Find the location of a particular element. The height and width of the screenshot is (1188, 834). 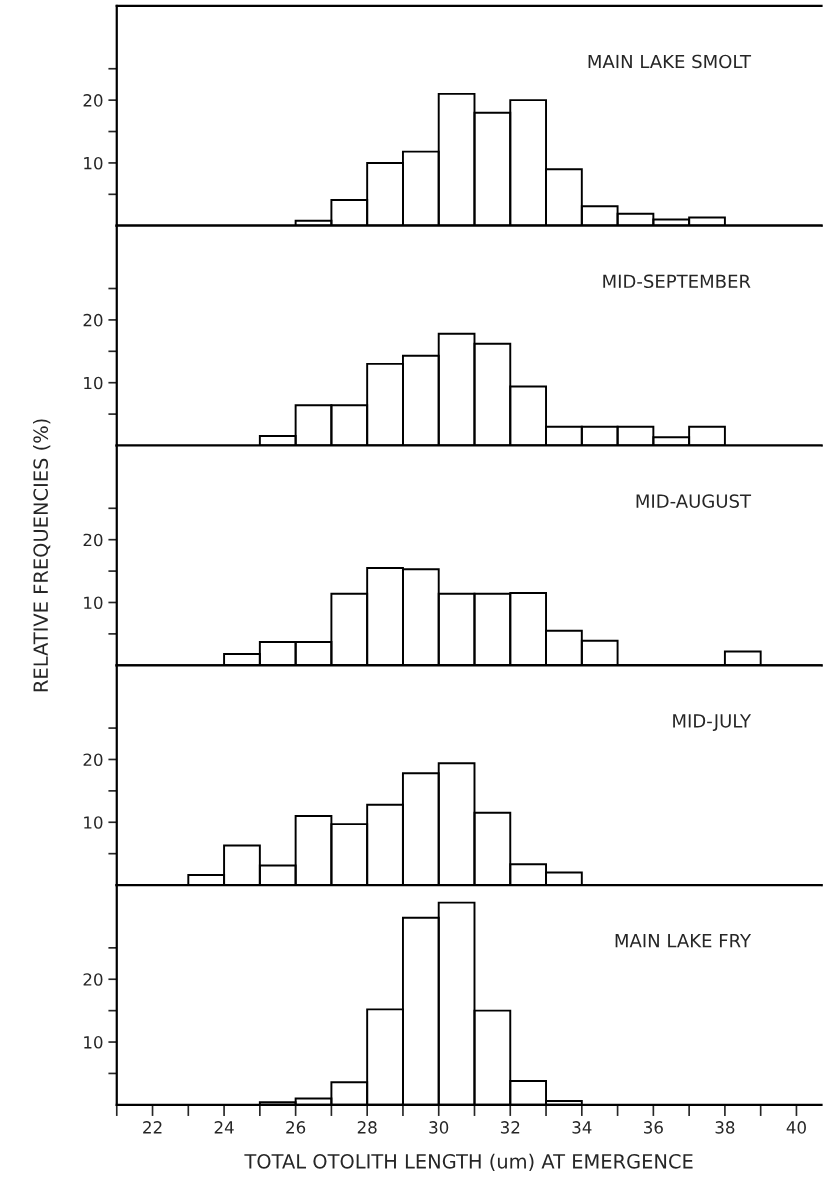

x-axis-title: TOTAL OTOLITH LENGTH (um) AT EMERGENCE is located at coordinates (468, 1162).